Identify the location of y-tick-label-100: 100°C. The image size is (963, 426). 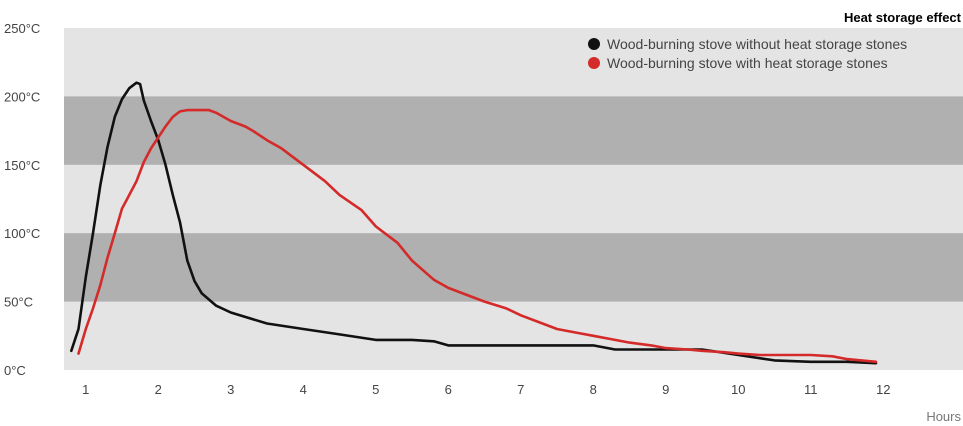
(22, 233).